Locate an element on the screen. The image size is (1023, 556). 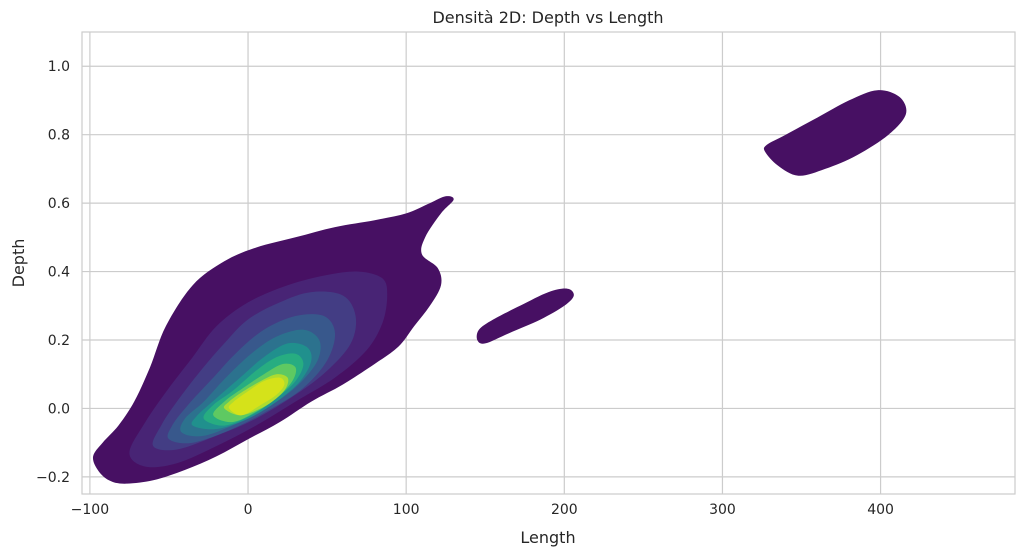
x-tick-label: 300 is located at coordinates (722, 510).